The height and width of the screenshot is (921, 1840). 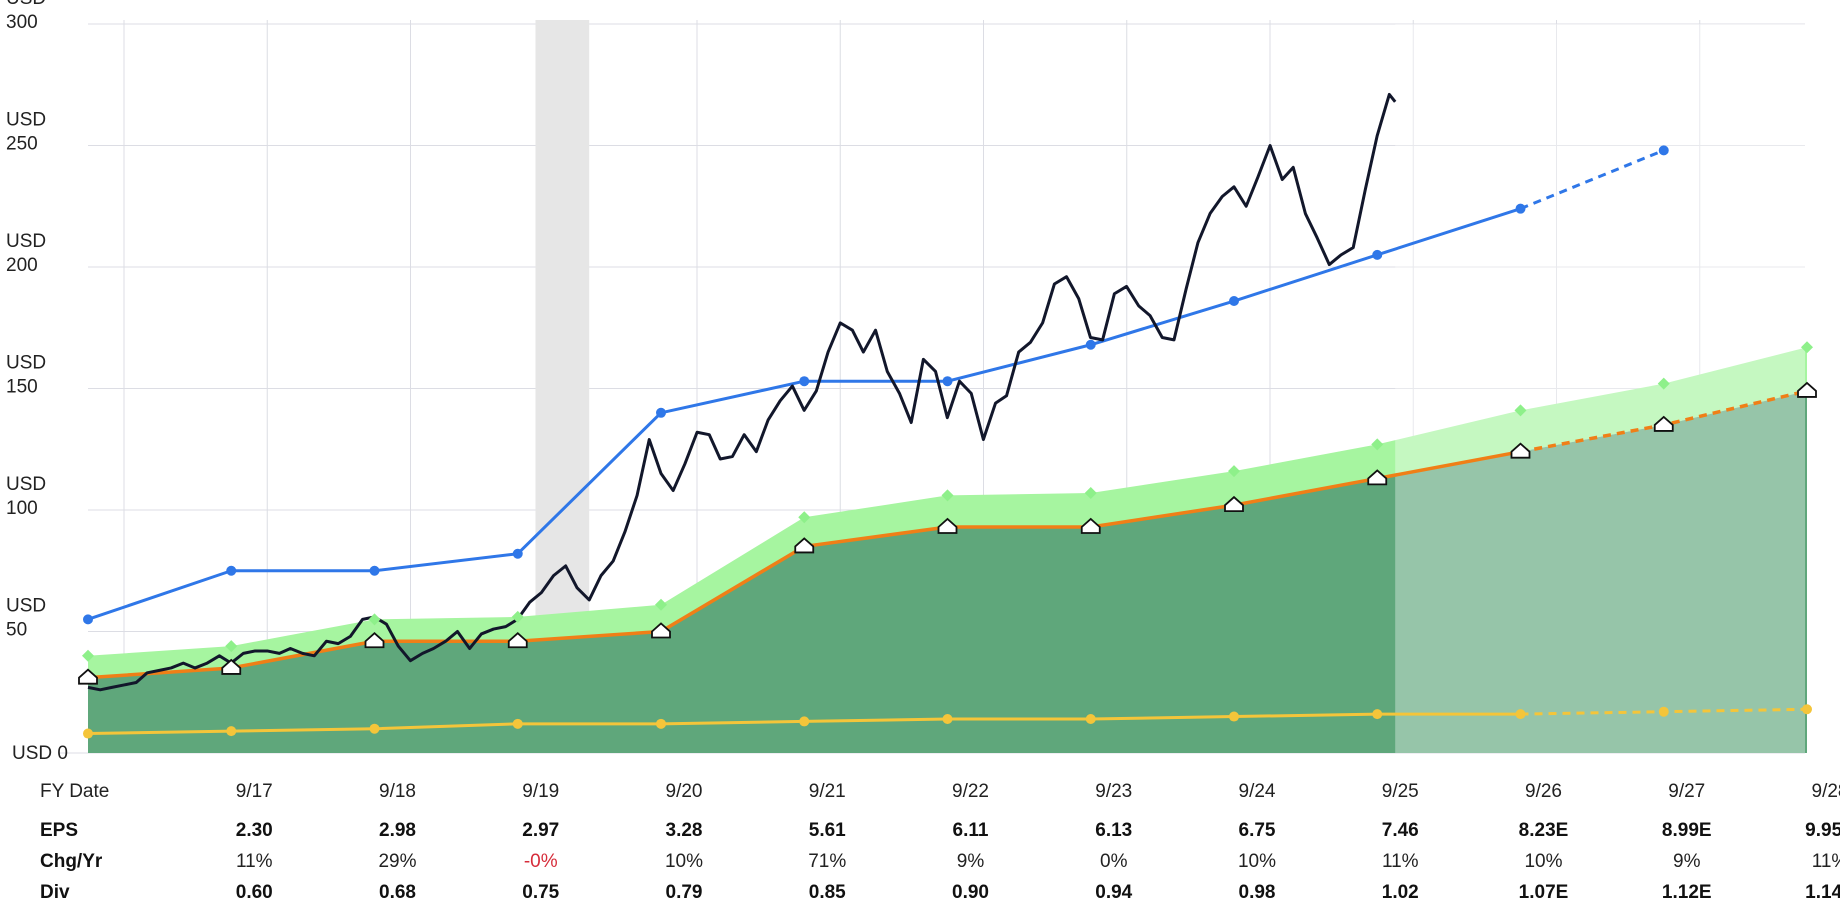 I want to click on div-cell: 0.98, so click(x=1257, y=892).